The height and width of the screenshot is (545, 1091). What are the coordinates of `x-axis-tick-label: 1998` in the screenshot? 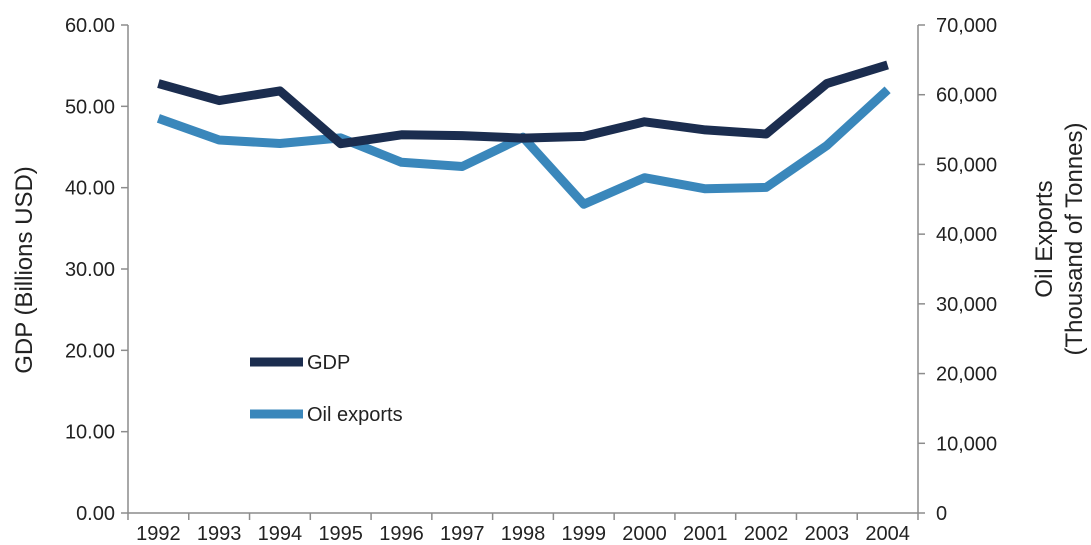 It's located at (523, 534).